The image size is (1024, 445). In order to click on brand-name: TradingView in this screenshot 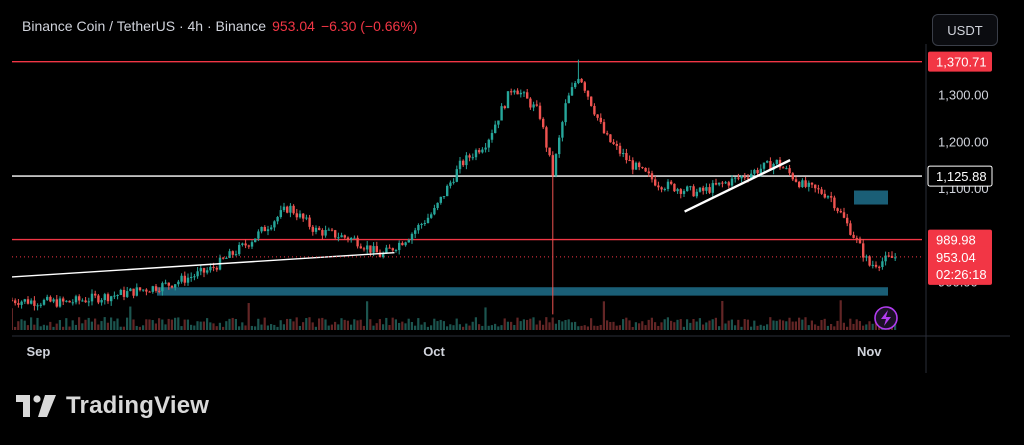, I will do `click(138, 405)`.